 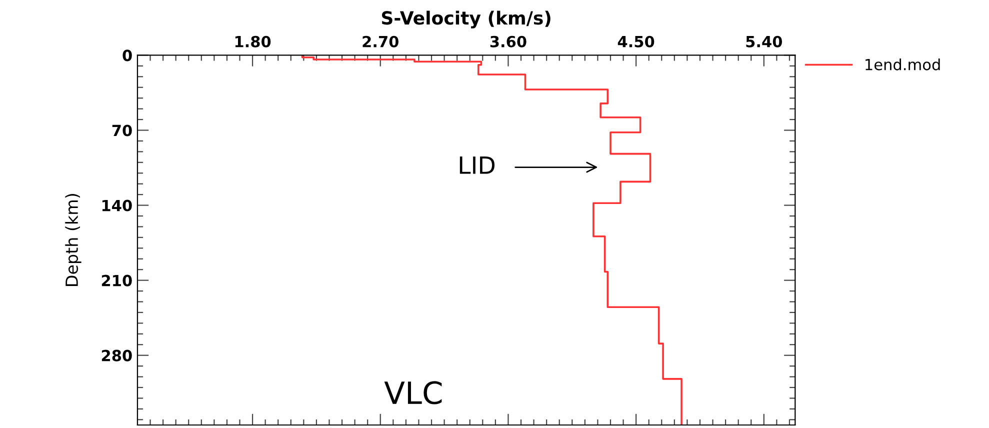 What do you see at coordinates (117, 280) in the screenshot?
I see `y-tick-label: 210` at bounding box center [117, 280].